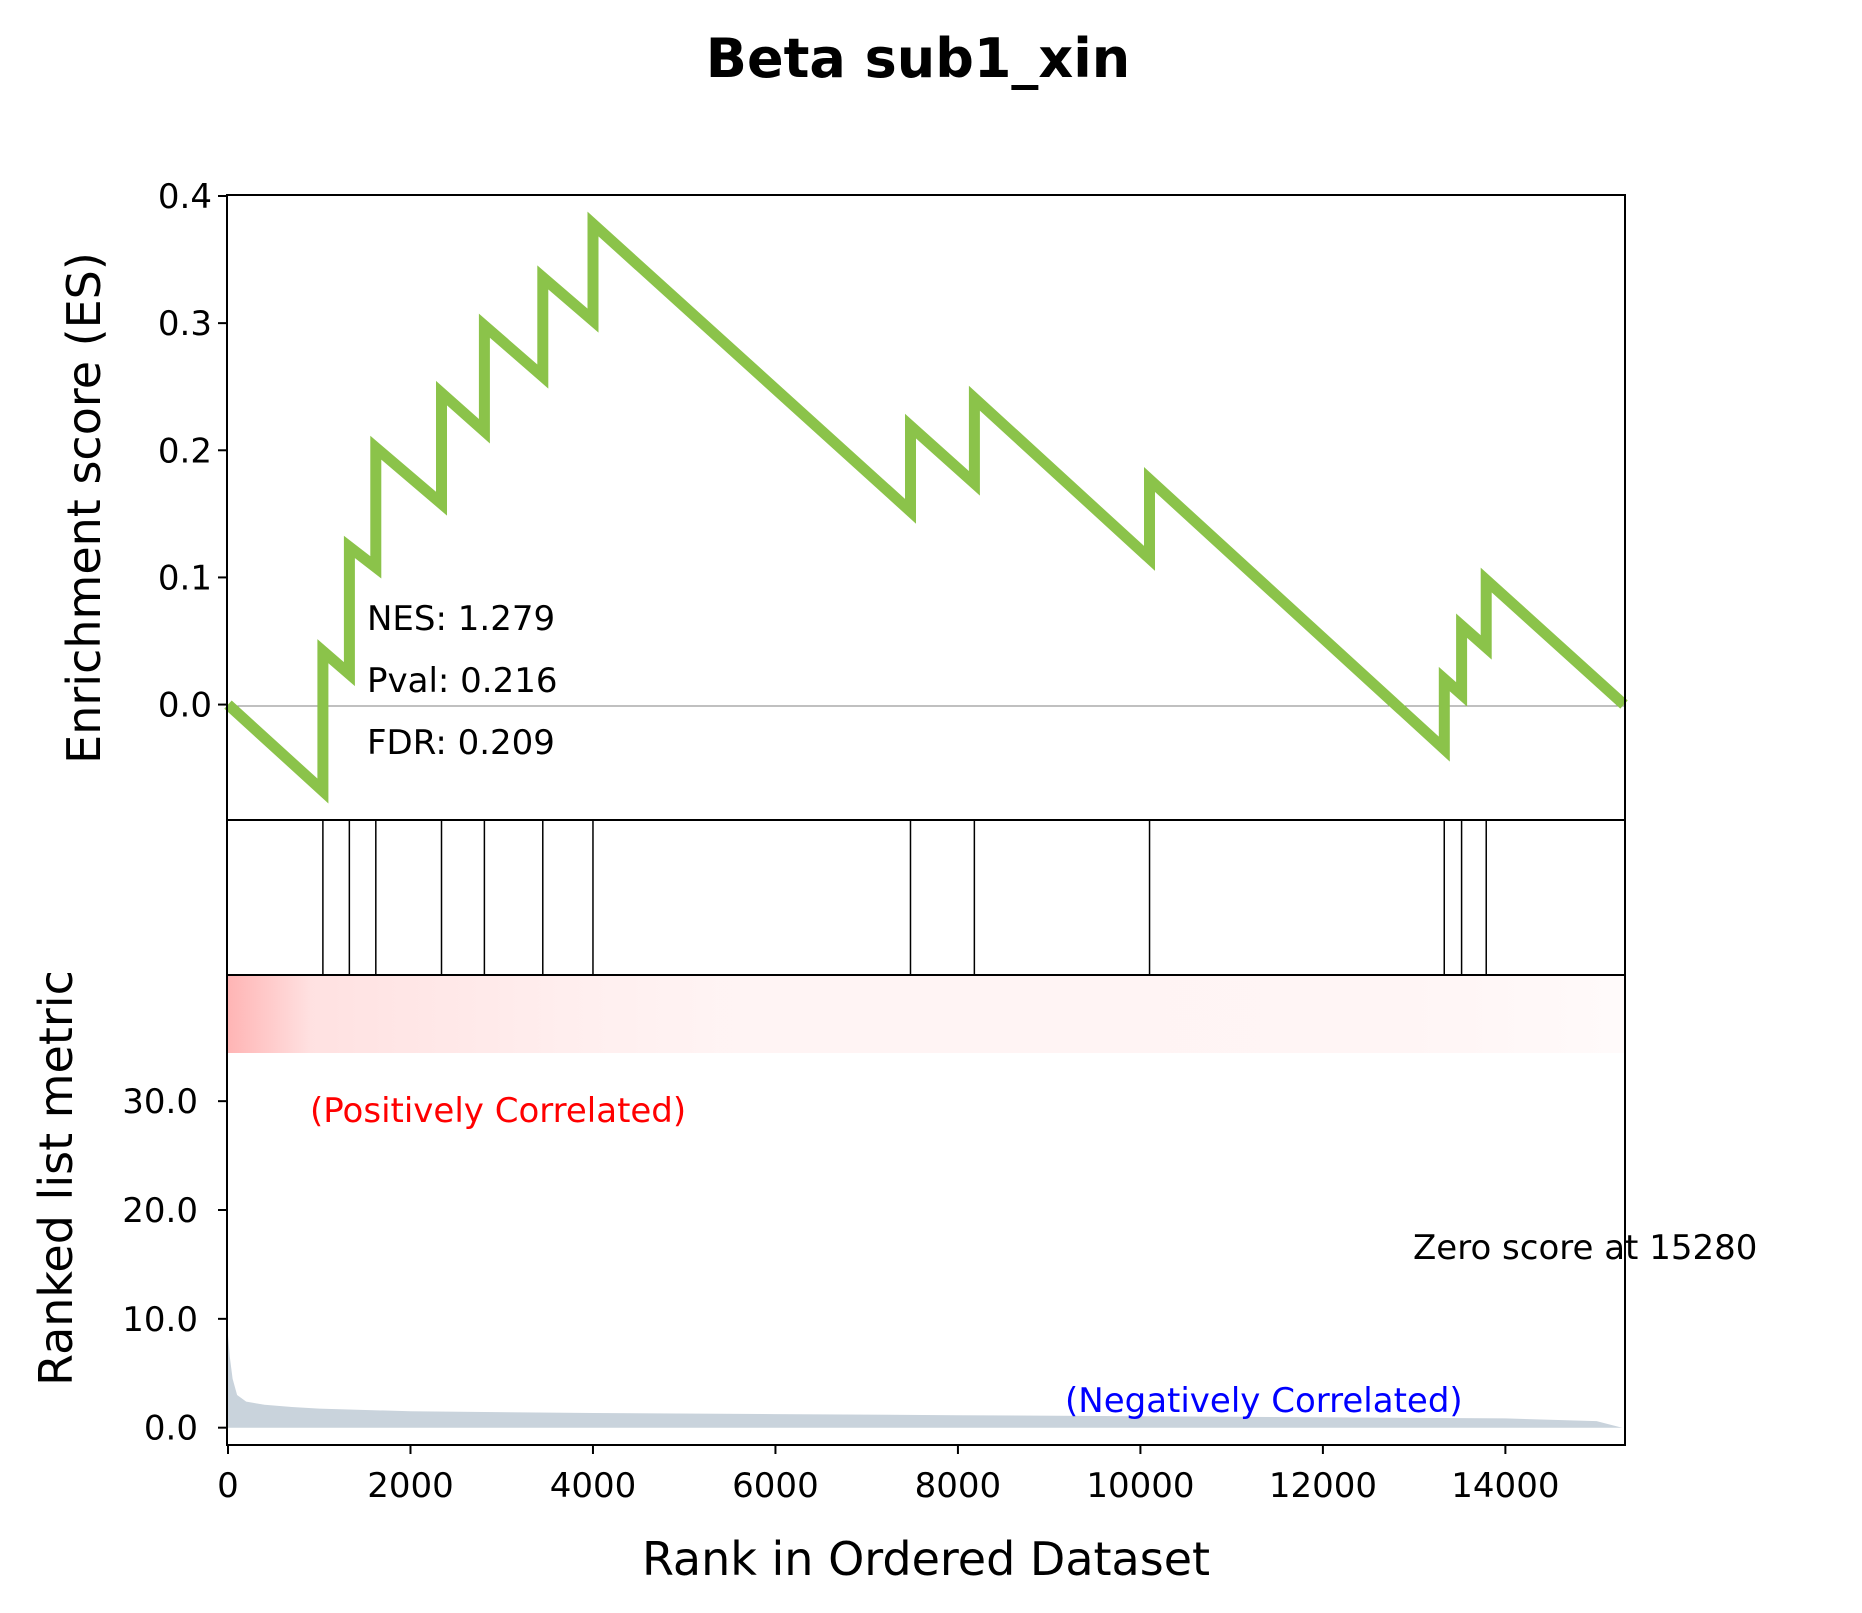  Describe the element at coordinates (958, 1486) in the screenshot. I see `x-tick-label: 8000` at that location.